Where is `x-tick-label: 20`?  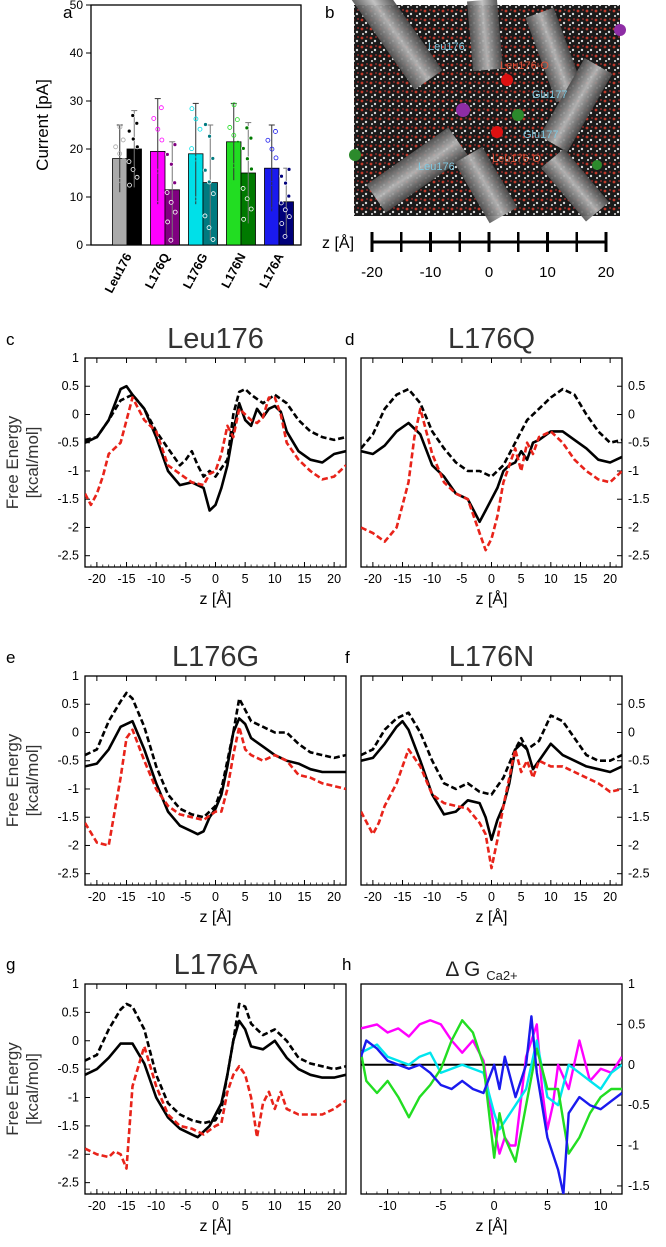
x-tick-label: 20 is located at coordinates (334, 1206).